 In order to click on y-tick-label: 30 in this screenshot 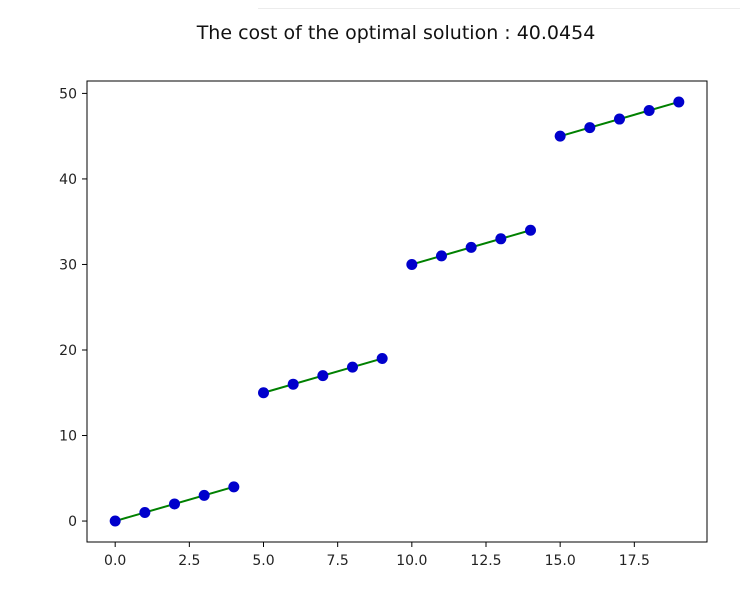, I will do `click(68, 265)`.